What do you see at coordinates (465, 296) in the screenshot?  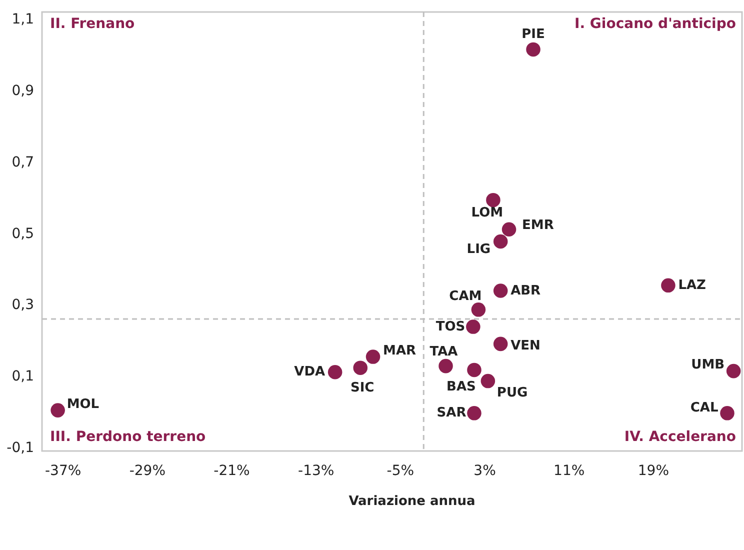 I see `series-label: CAM` at bounding box center [465, 296].